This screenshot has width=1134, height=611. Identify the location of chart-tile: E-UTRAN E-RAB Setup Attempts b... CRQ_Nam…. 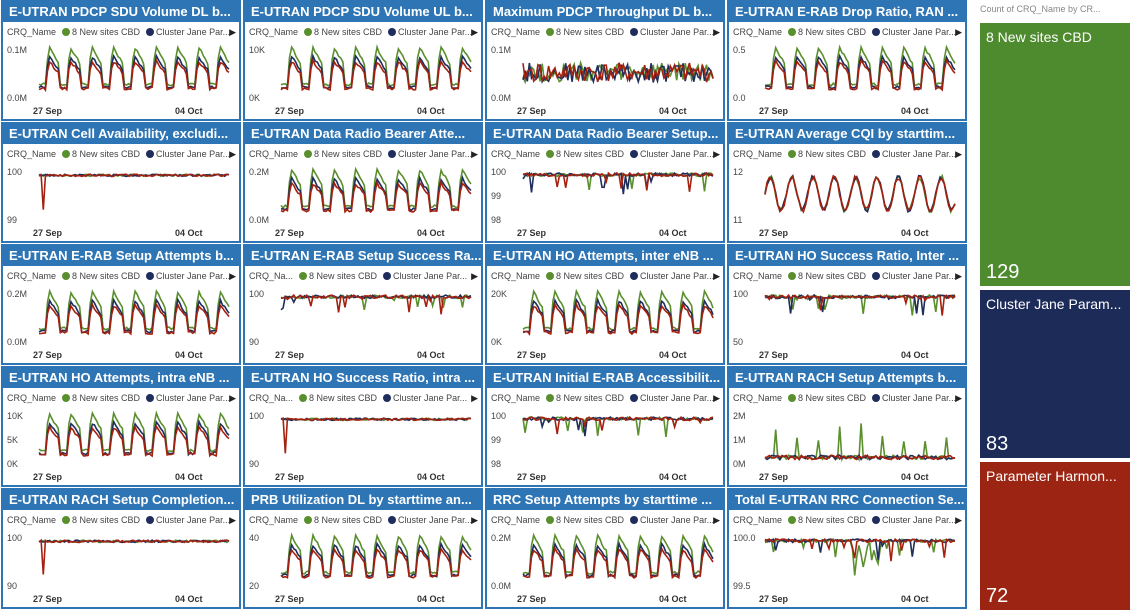
(121, 304).